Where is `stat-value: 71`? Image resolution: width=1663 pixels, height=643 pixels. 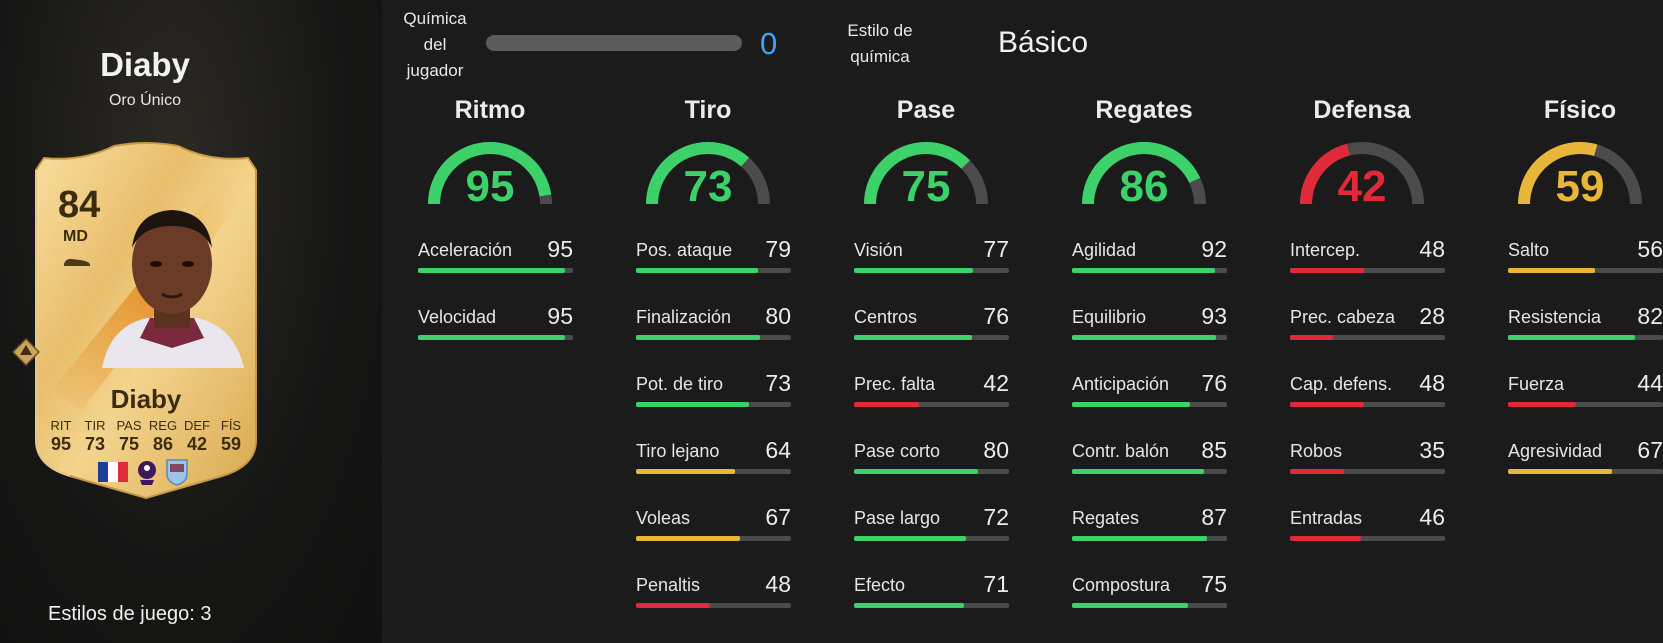
stat-value: 71 is located at coordinates (996, 584).